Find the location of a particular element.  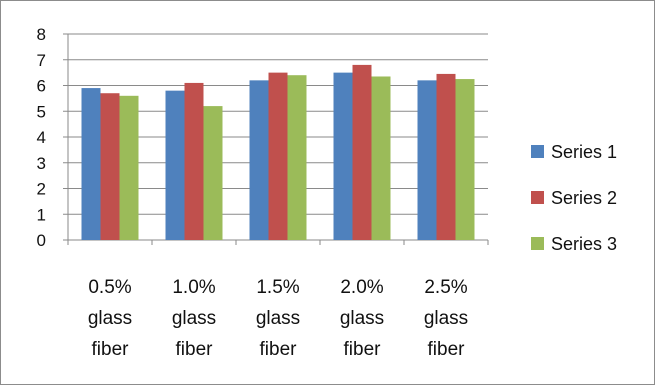

x-category-label: 0.5% is located at coordinates (109, 287).